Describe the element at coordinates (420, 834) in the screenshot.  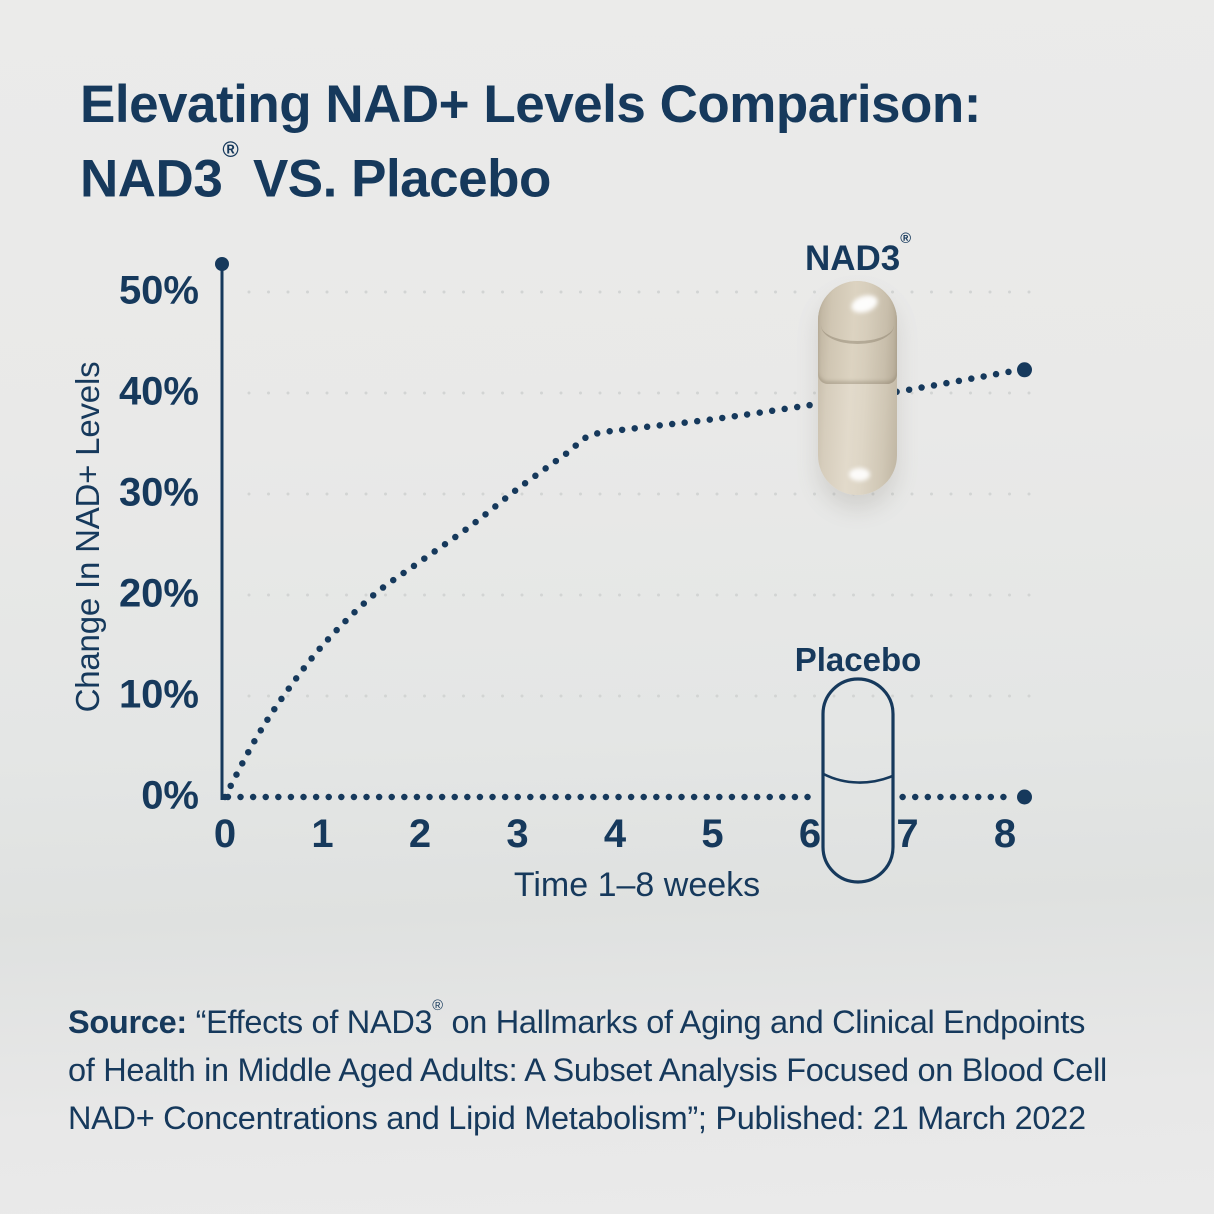
I see `x-tick-label-2: 2` at that location.